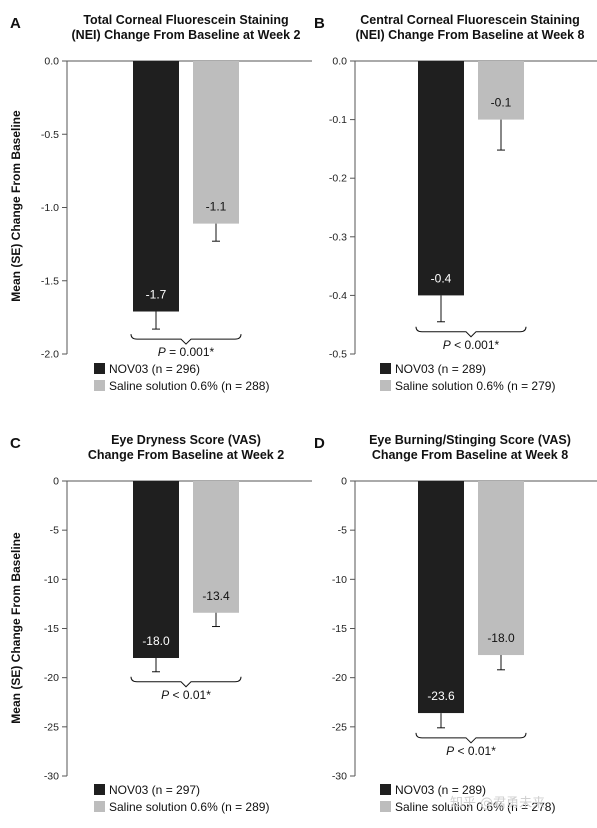 The image size is (597, 828). Describe the element at coordinates (189, 386) in the screenshot. I see `legend-entry: Saline solution 0.6% (n = 288)` at that location.